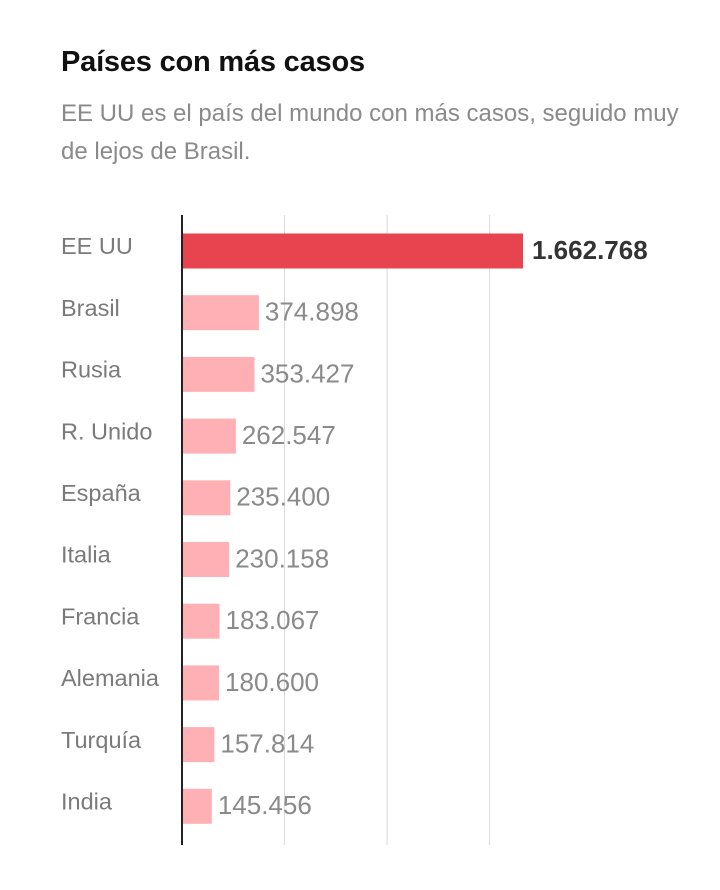 The image size is (720, 890). I want to click on value-label: 183.067, so click(273, 620).